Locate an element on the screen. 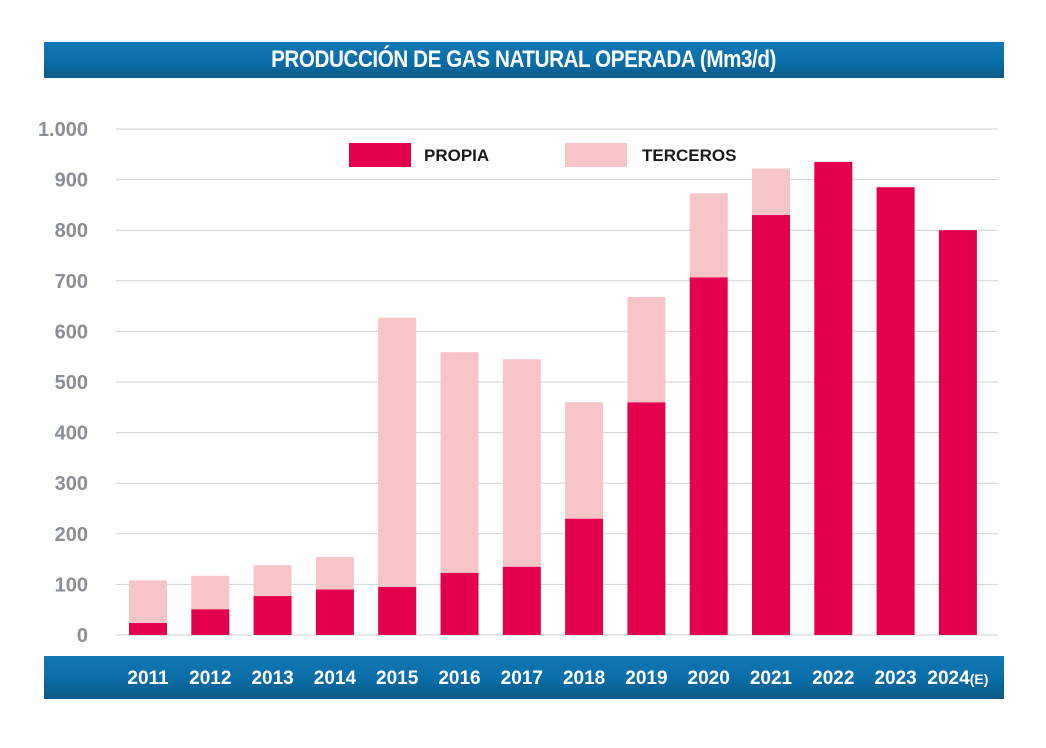  bar-propia-2012 is located at coordinates (210, 622).